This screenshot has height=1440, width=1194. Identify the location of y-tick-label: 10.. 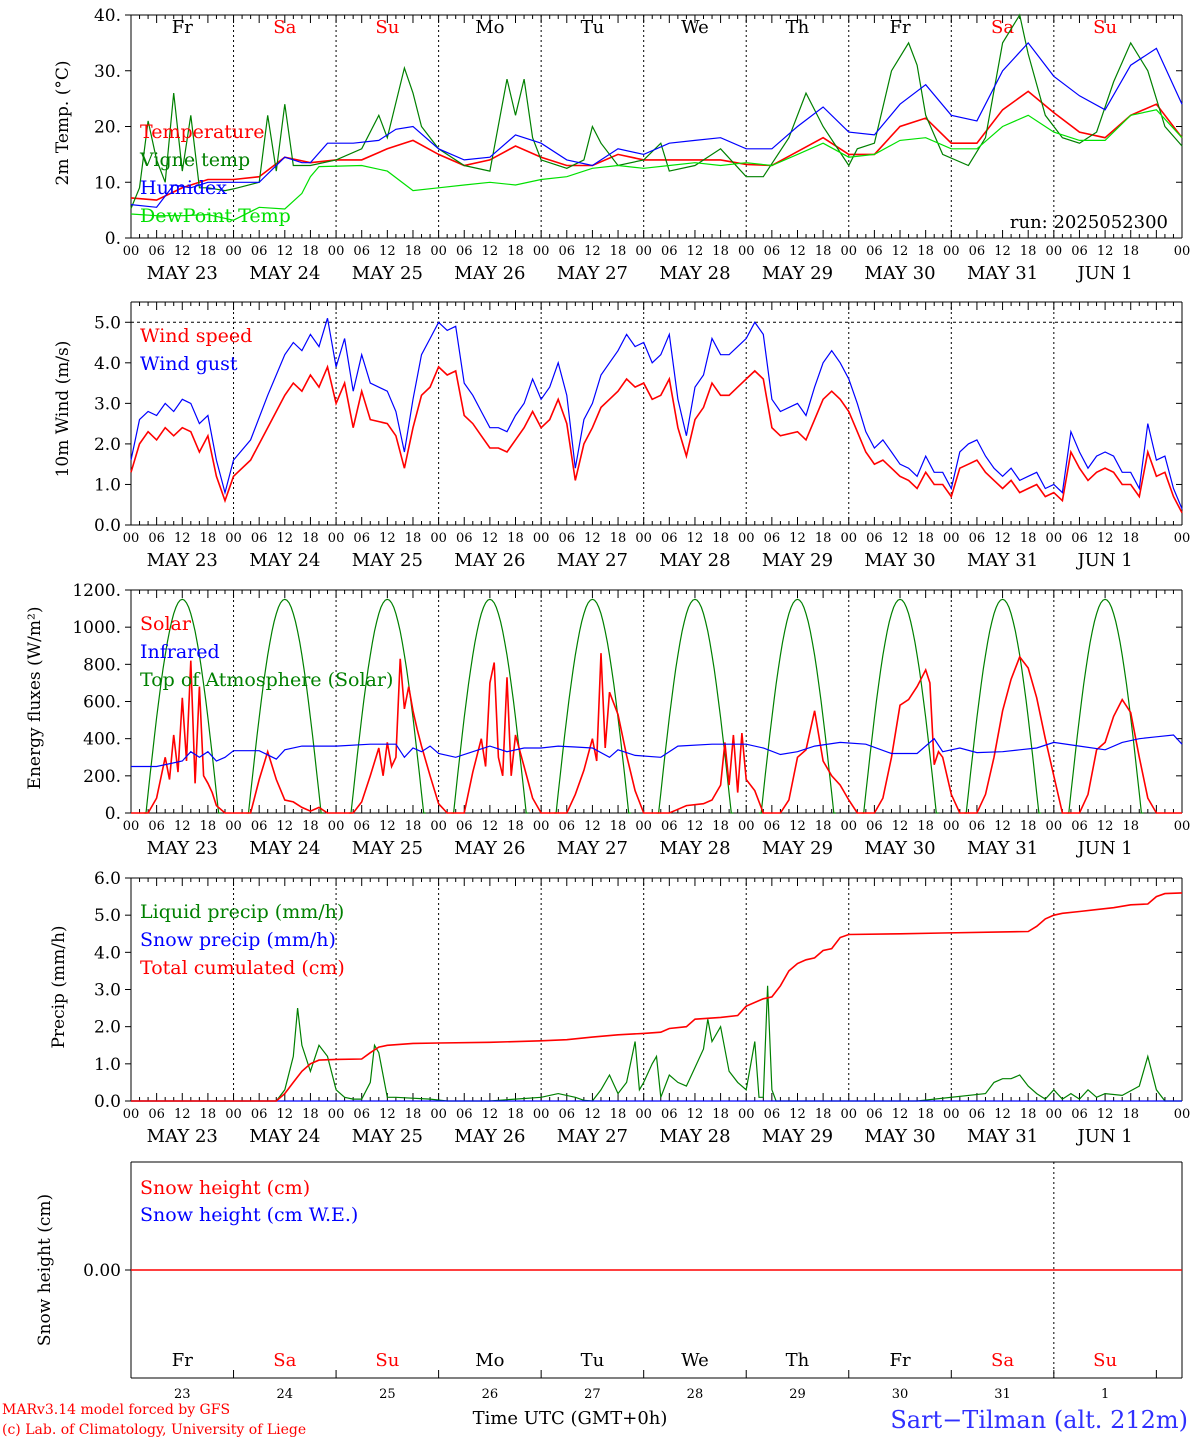
(107, 183).